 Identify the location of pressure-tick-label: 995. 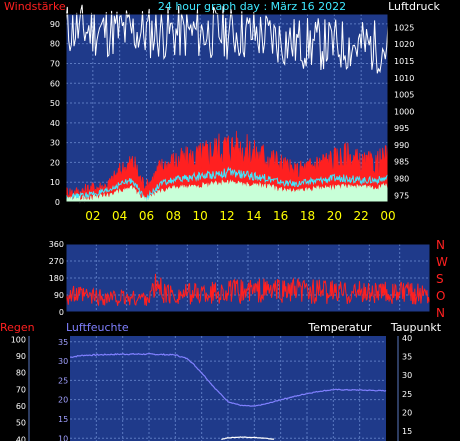
(401, 128).